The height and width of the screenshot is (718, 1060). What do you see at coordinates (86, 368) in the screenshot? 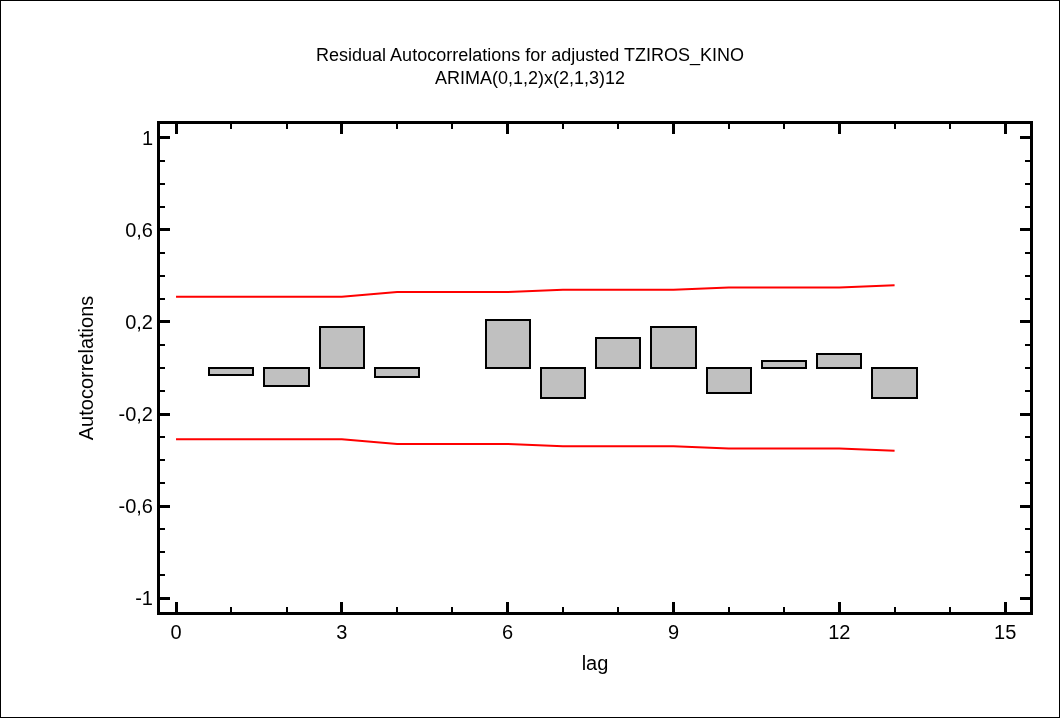
I see `y-axis-title: Autocorrelations` at bounding box center [86, 368].